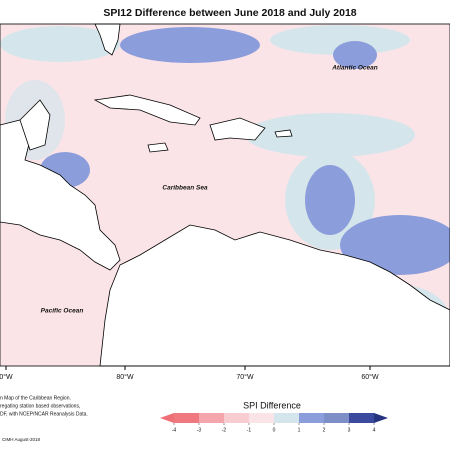 The image size is (450, 450). What do you see at coordinates (283, 133) in the screenshot?
I see `puerto-rico` at bounding box center [283, 133].